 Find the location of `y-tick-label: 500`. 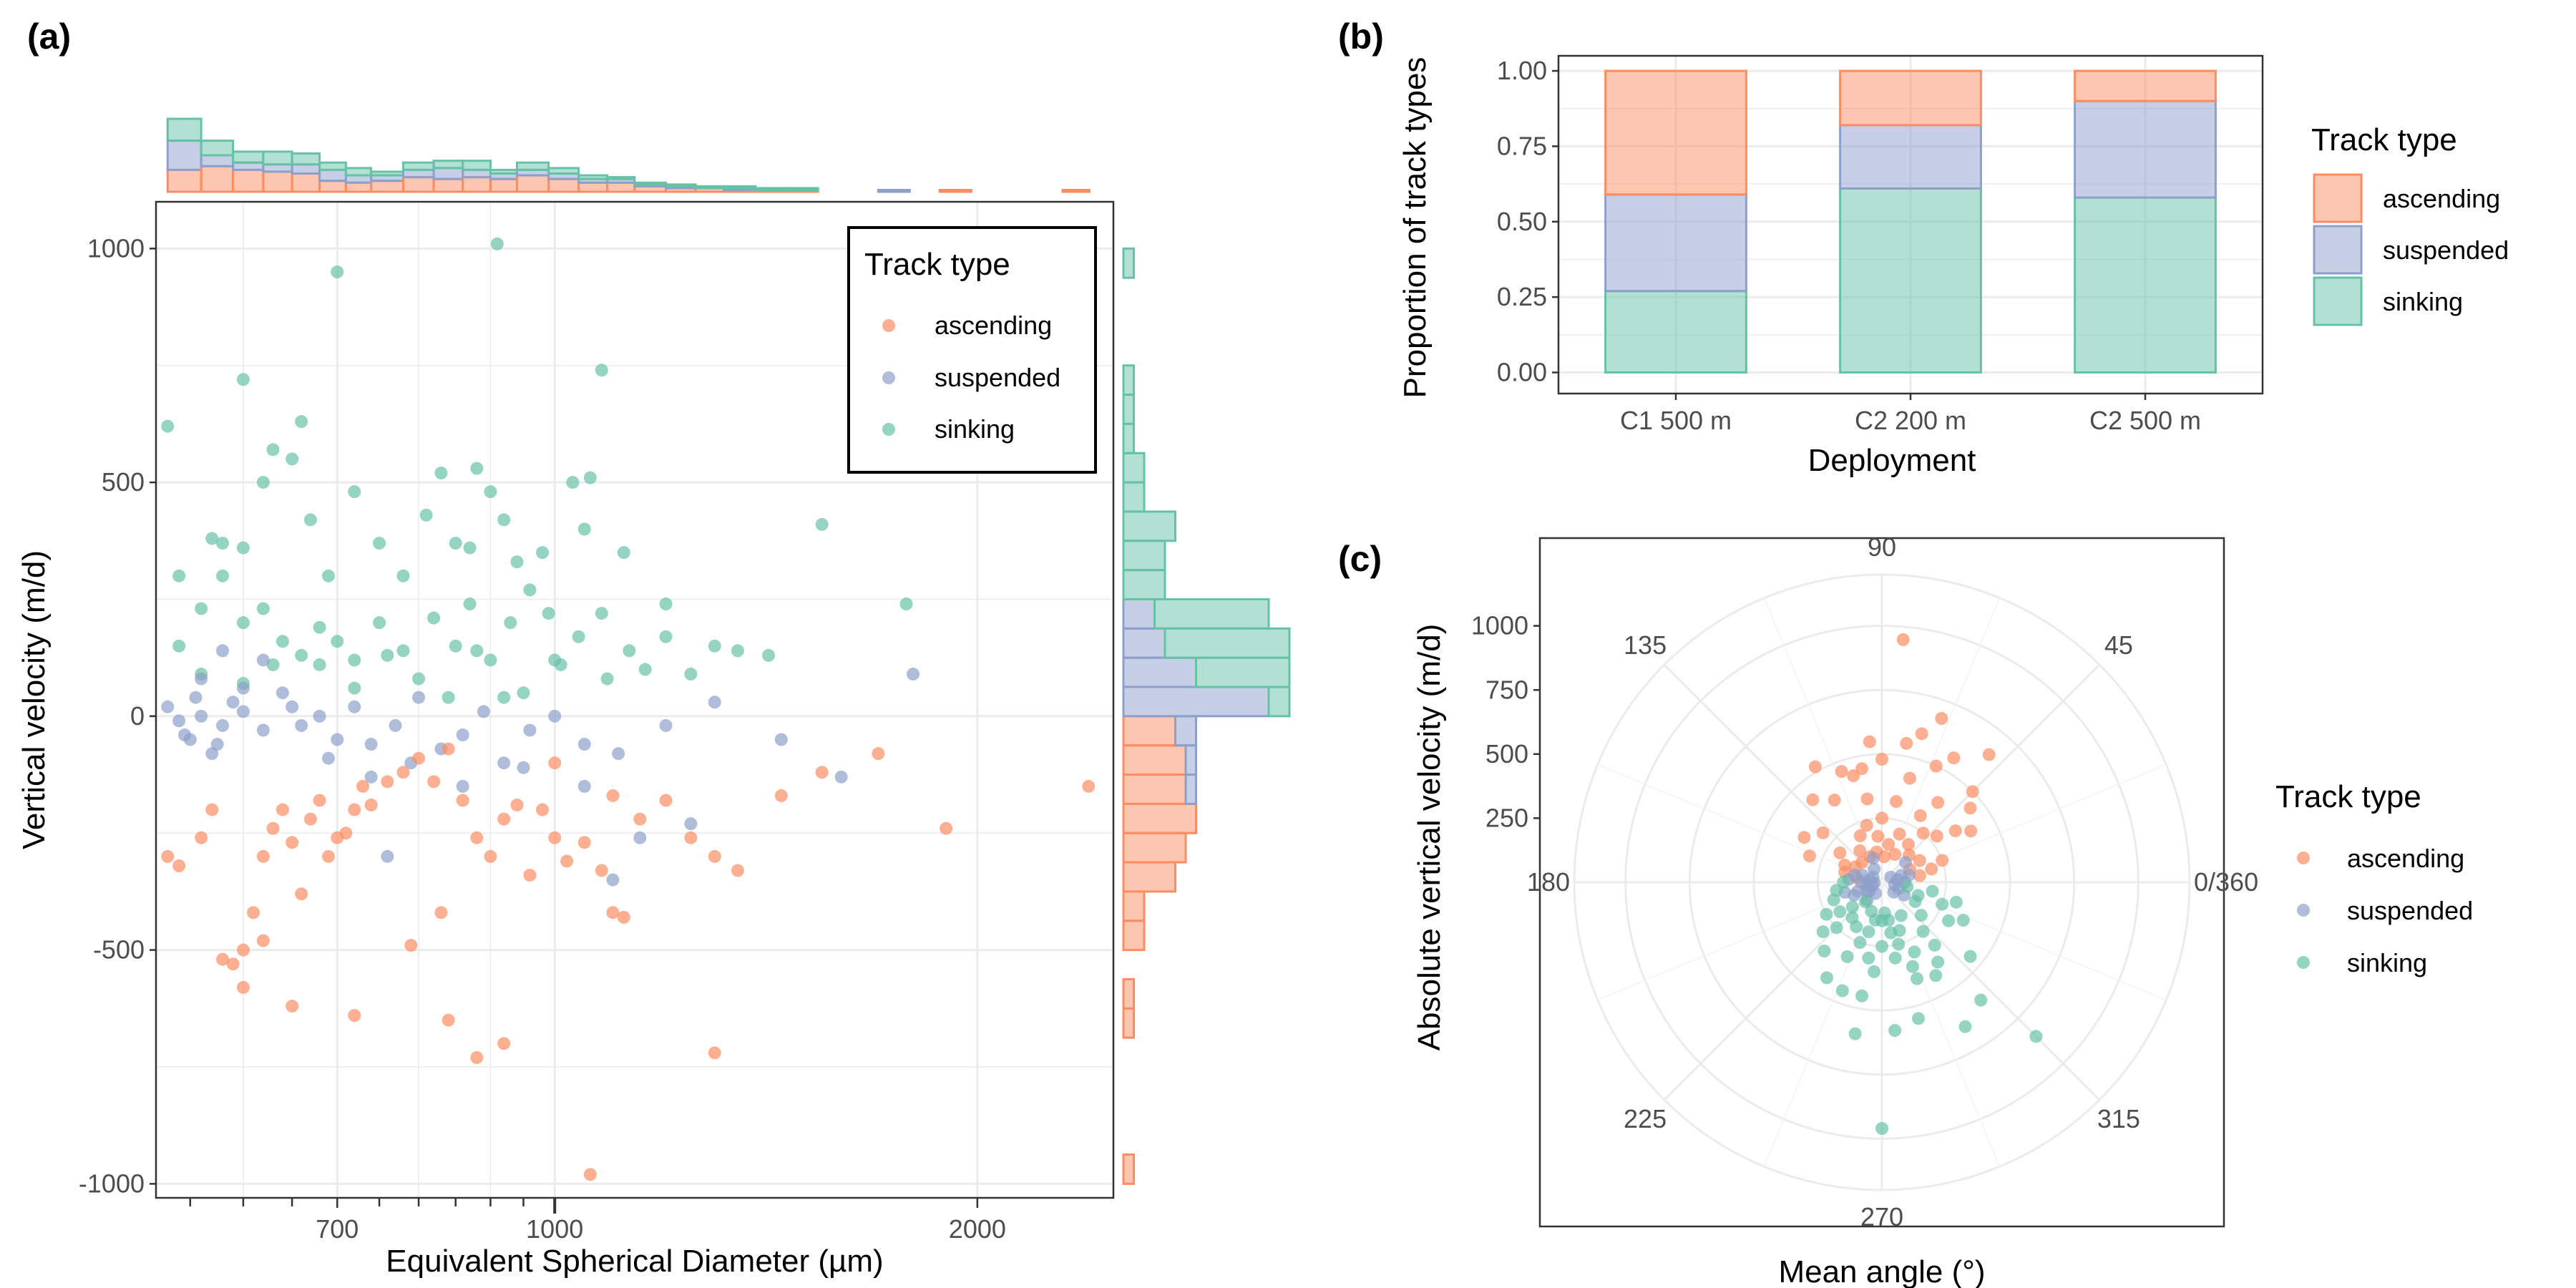

y-tick-label: 500 is located at coordinates (123, 482).